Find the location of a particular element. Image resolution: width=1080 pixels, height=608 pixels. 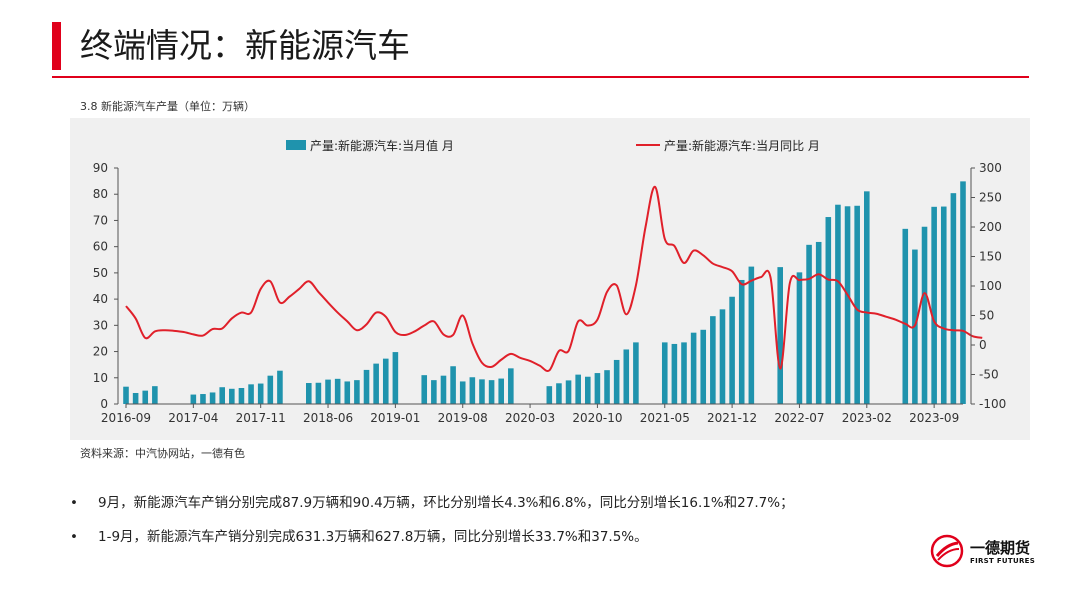

x-tick-label: 2020-03 is located at coordinates (530, 418).